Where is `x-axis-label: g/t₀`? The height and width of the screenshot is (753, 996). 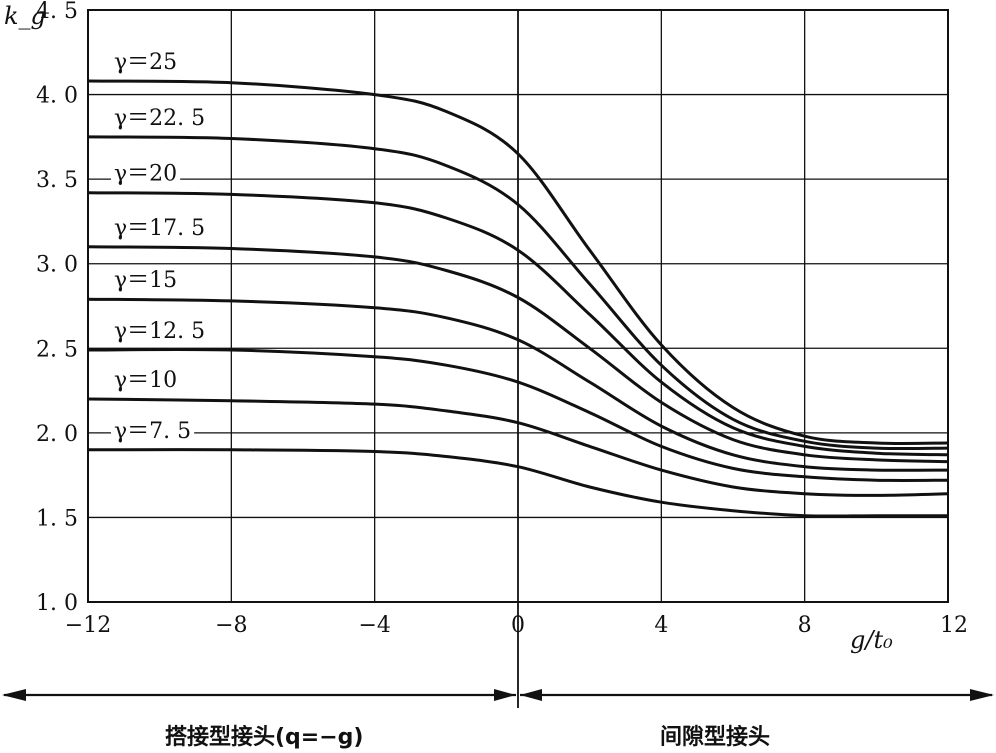 x-axis-label: g/t₀ is located at coordinates (871, 640).